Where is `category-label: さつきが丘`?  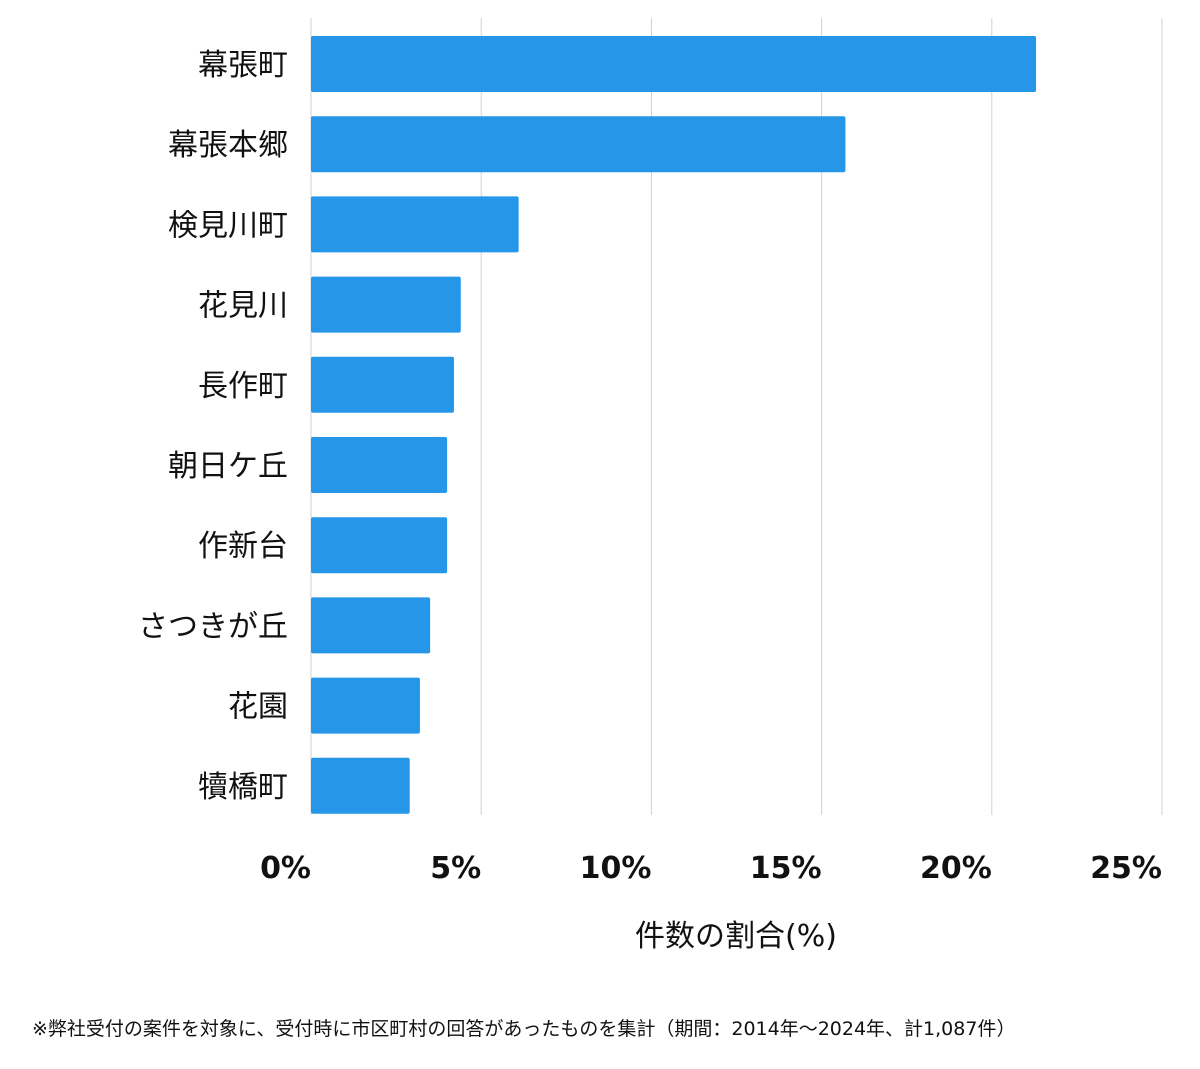 category-label: さつきが丘 is located at coordinates (213, 626).